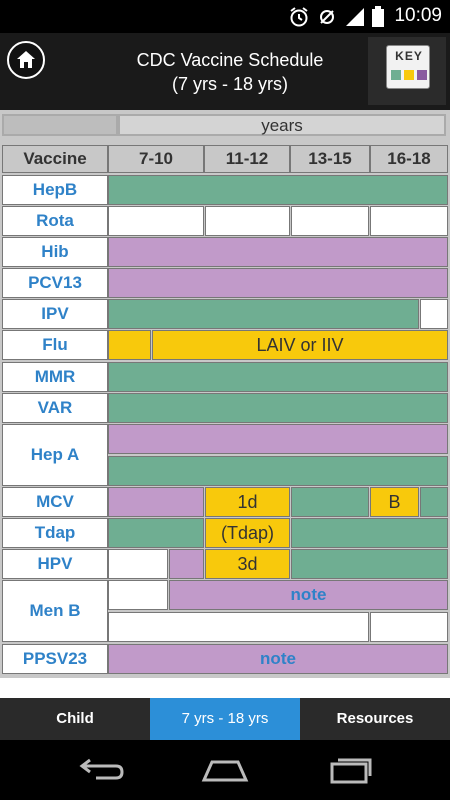  What do you see at coordinates (396, 75) in the screenshot?
I see `key-green-swatch` at bounding box center [396, 75].